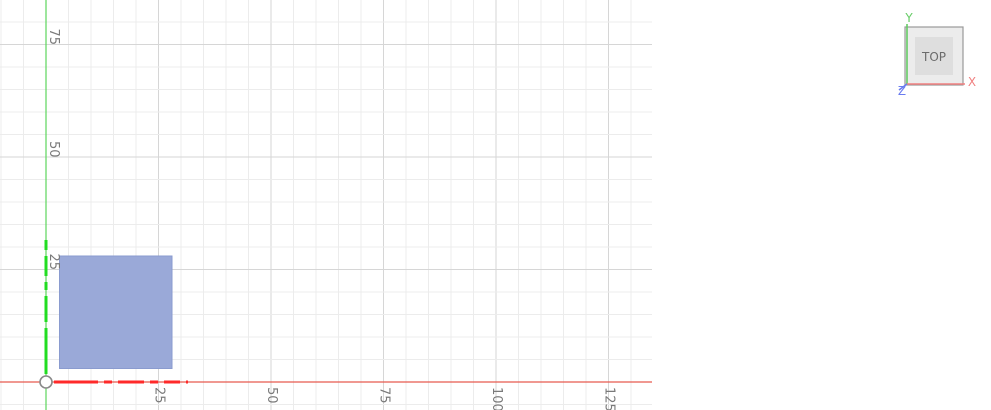 This screenshot has width=991, height=410. Describe the element at coordinates (53, 37) in the screenshot. I see `y-tick-label: 75` at that location.